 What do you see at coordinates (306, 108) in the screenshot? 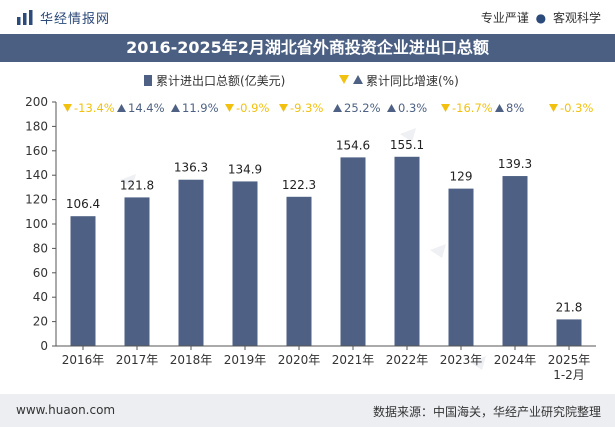
I see `growth-value-label: -9.3%` at bounding box center [306, 108].